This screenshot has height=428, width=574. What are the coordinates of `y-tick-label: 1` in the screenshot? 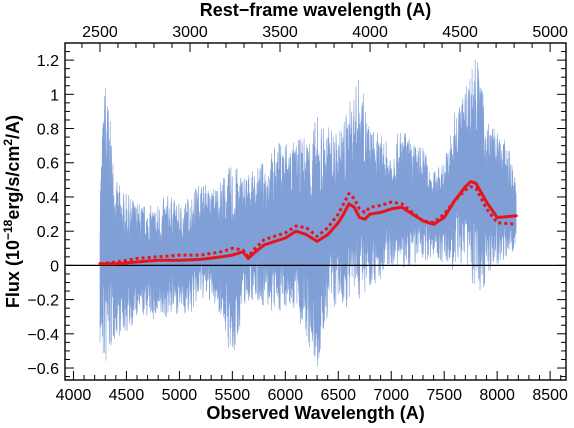 It's located at (54, 95).